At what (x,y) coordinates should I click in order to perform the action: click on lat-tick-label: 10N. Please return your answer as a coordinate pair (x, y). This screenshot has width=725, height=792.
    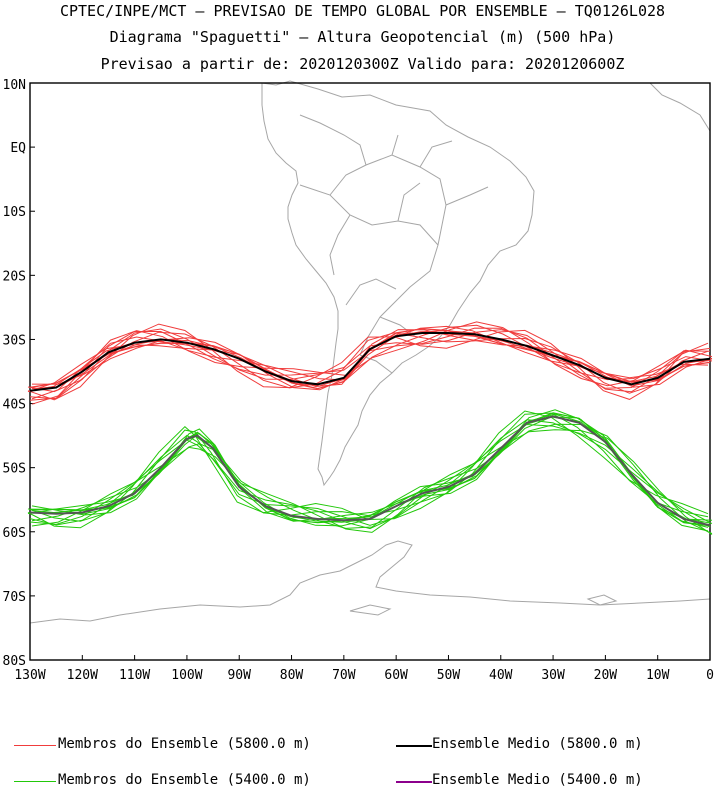
    Looking at the image, I should click on (14, 85).